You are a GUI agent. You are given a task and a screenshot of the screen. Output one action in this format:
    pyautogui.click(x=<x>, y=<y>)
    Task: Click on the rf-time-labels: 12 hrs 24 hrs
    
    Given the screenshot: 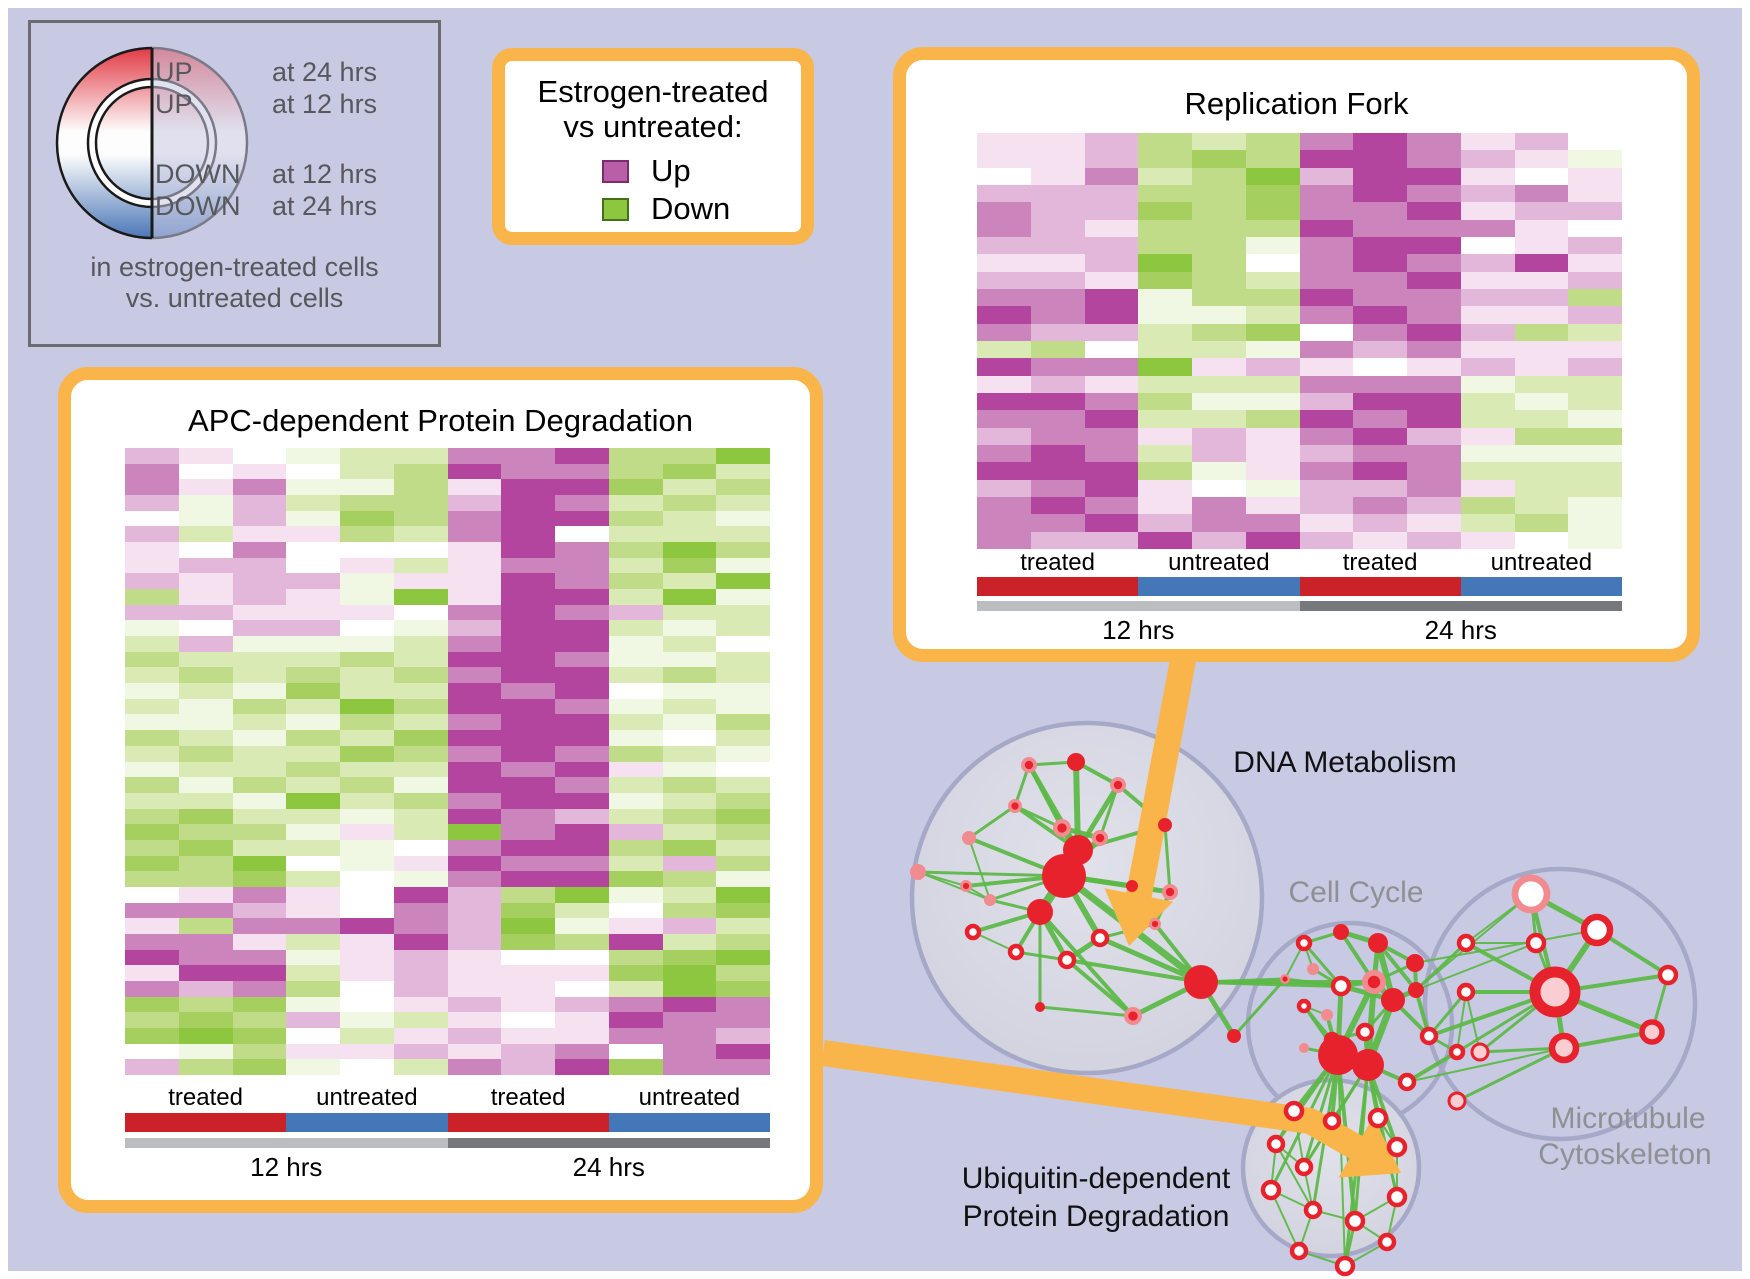 What is the action you would take?
    pyautogui.click(x=1299, y=630)
    